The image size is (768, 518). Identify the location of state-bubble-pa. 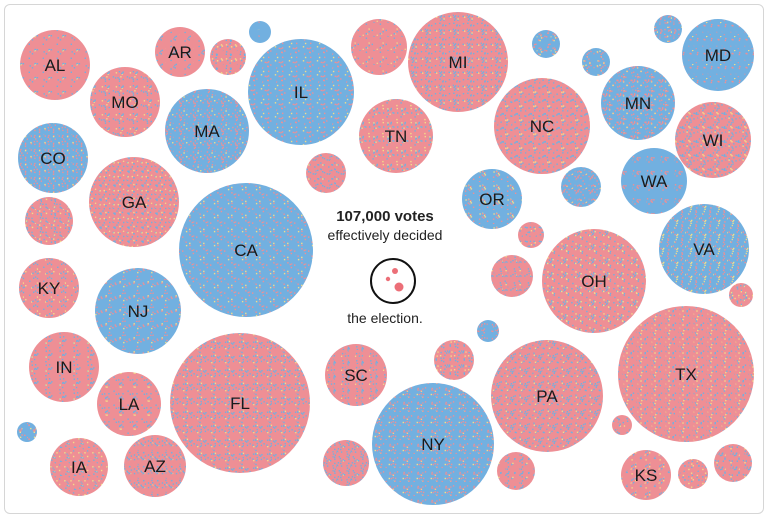
(547, 396).